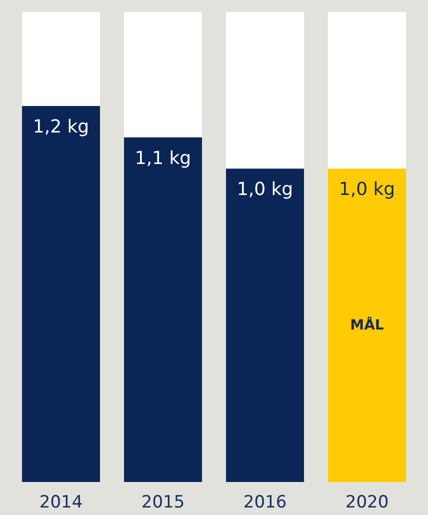  I want to click on x-tick-label: 2015, so click(163, 502).